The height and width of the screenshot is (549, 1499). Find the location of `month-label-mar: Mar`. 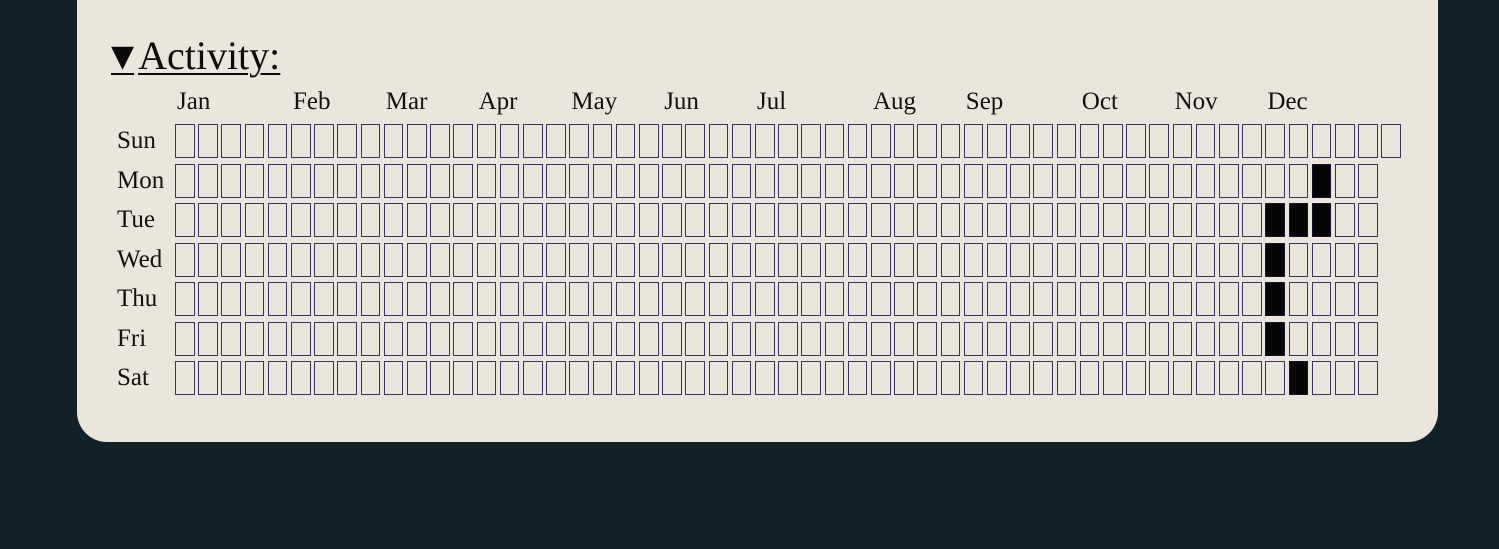

month-label-mar: Mar is located at coordinates (406, 101).